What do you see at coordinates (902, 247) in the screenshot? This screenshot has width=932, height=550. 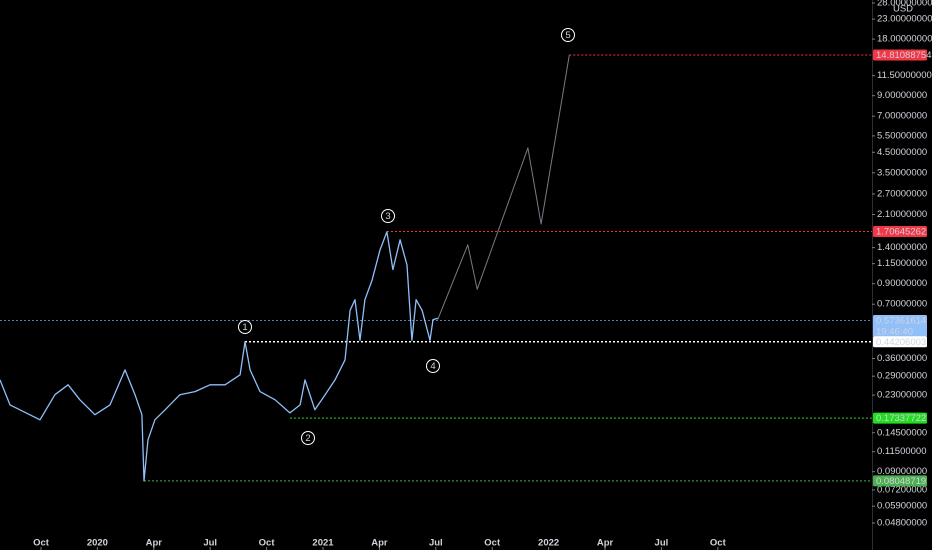 I see `y-tick-label: 1.40000000` at bounding box center [902, 247].